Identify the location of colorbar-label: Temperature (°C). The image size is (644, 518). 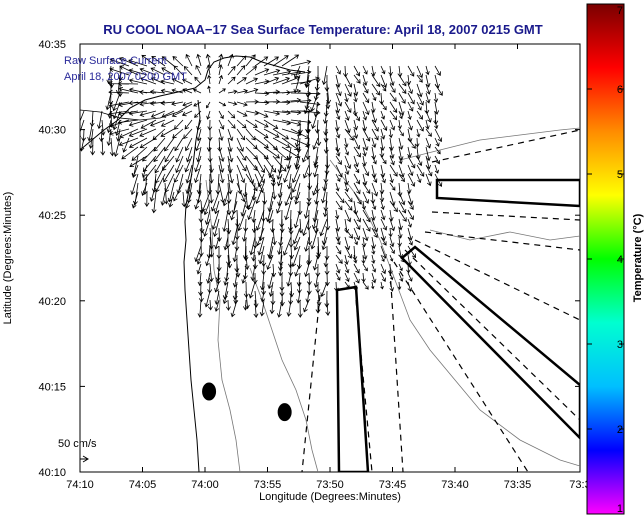
(638, 257).